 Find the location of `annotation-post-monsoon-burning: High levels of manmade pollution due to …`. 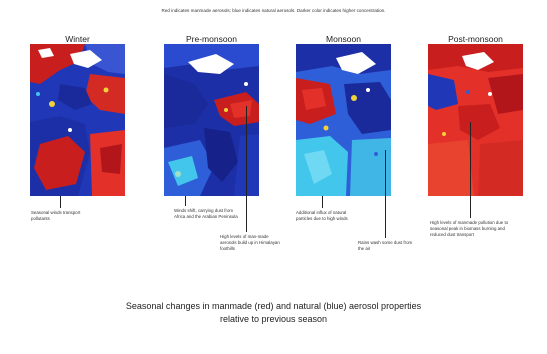

annotation-post-monsoon-burning: High levels of manmade pollution due to … is located at coordinates (469, 229).